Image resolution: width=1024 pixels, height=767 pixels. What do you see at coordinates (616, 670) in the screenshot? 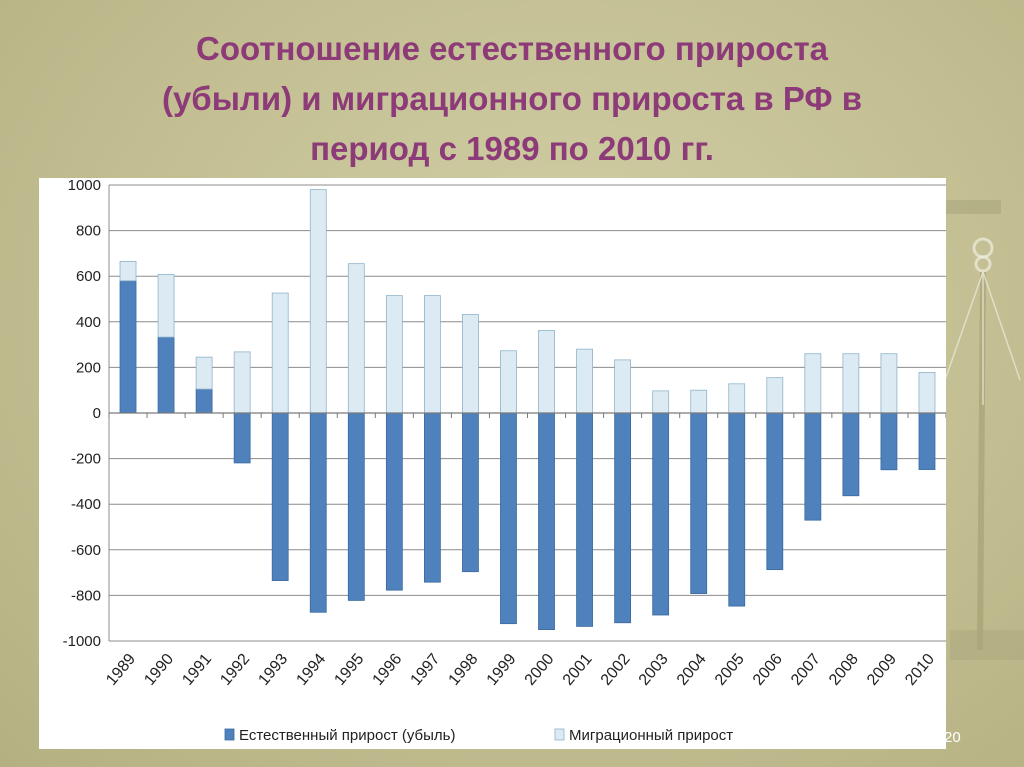
I see `x-tick-label: 2002` at bounding box center [616, 670].